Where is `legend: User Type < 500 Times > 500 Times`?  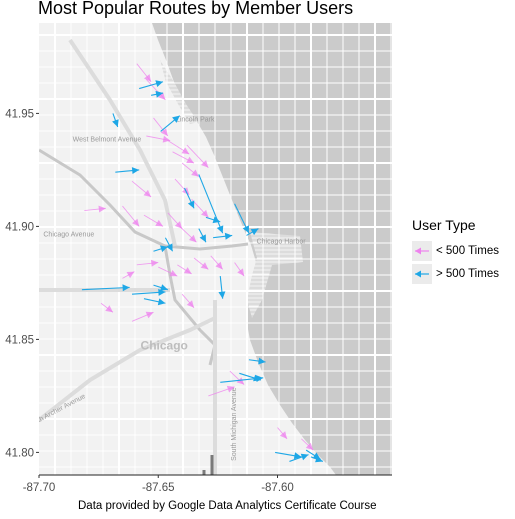 legend: User Type < 500 Times > 500 Times is located at coordinates (455, 251).